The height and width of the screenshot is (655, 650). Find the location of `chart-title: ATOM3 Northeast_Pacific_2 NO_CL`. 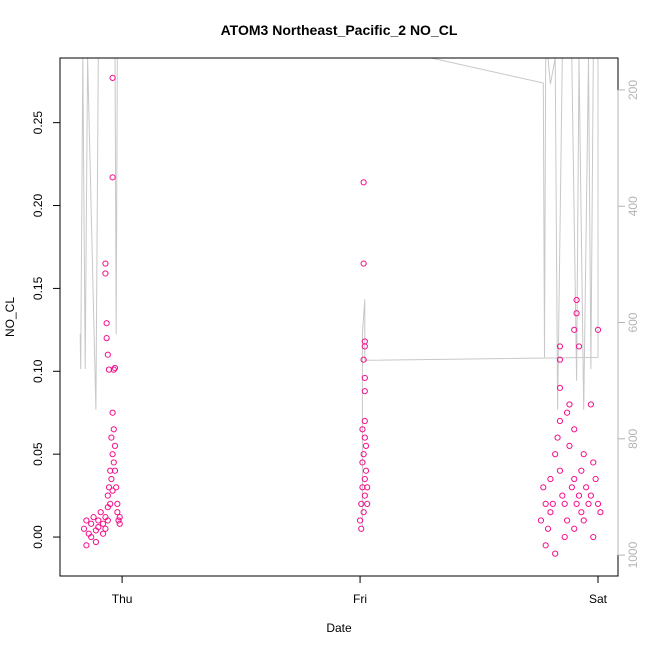

chart-title: ATOM3 Northeast_Pacific_2 NO_CL is located at coordinates (339, 30).